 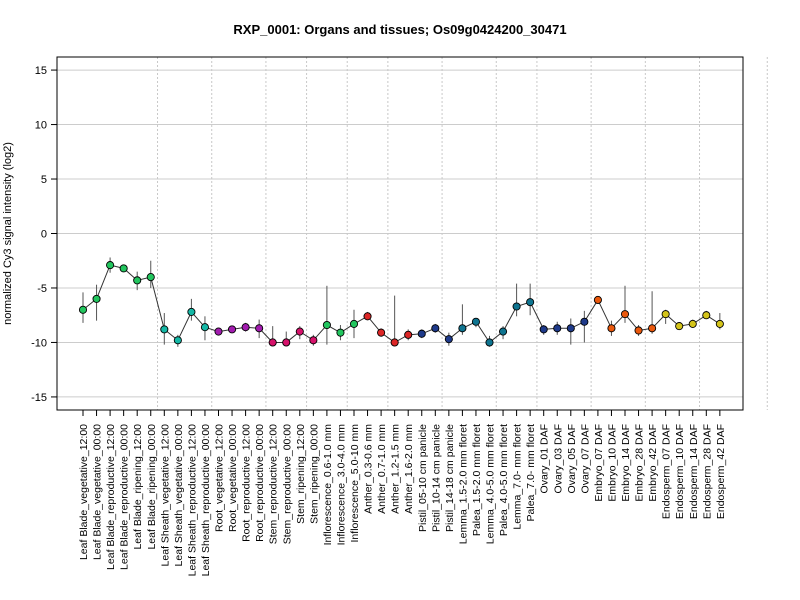 I want to click on x-tick-label: Ovary_05 DAF, so click(x=572, y=458).